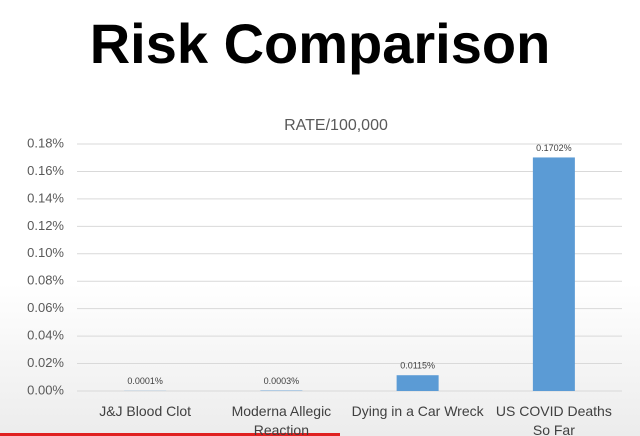 Image resolution: width=640 pixels, height=436 pixels. What do you see at coordinates (170, 434) in the screenshot?
I see `progress-bar` at bounding box center [170, 434].